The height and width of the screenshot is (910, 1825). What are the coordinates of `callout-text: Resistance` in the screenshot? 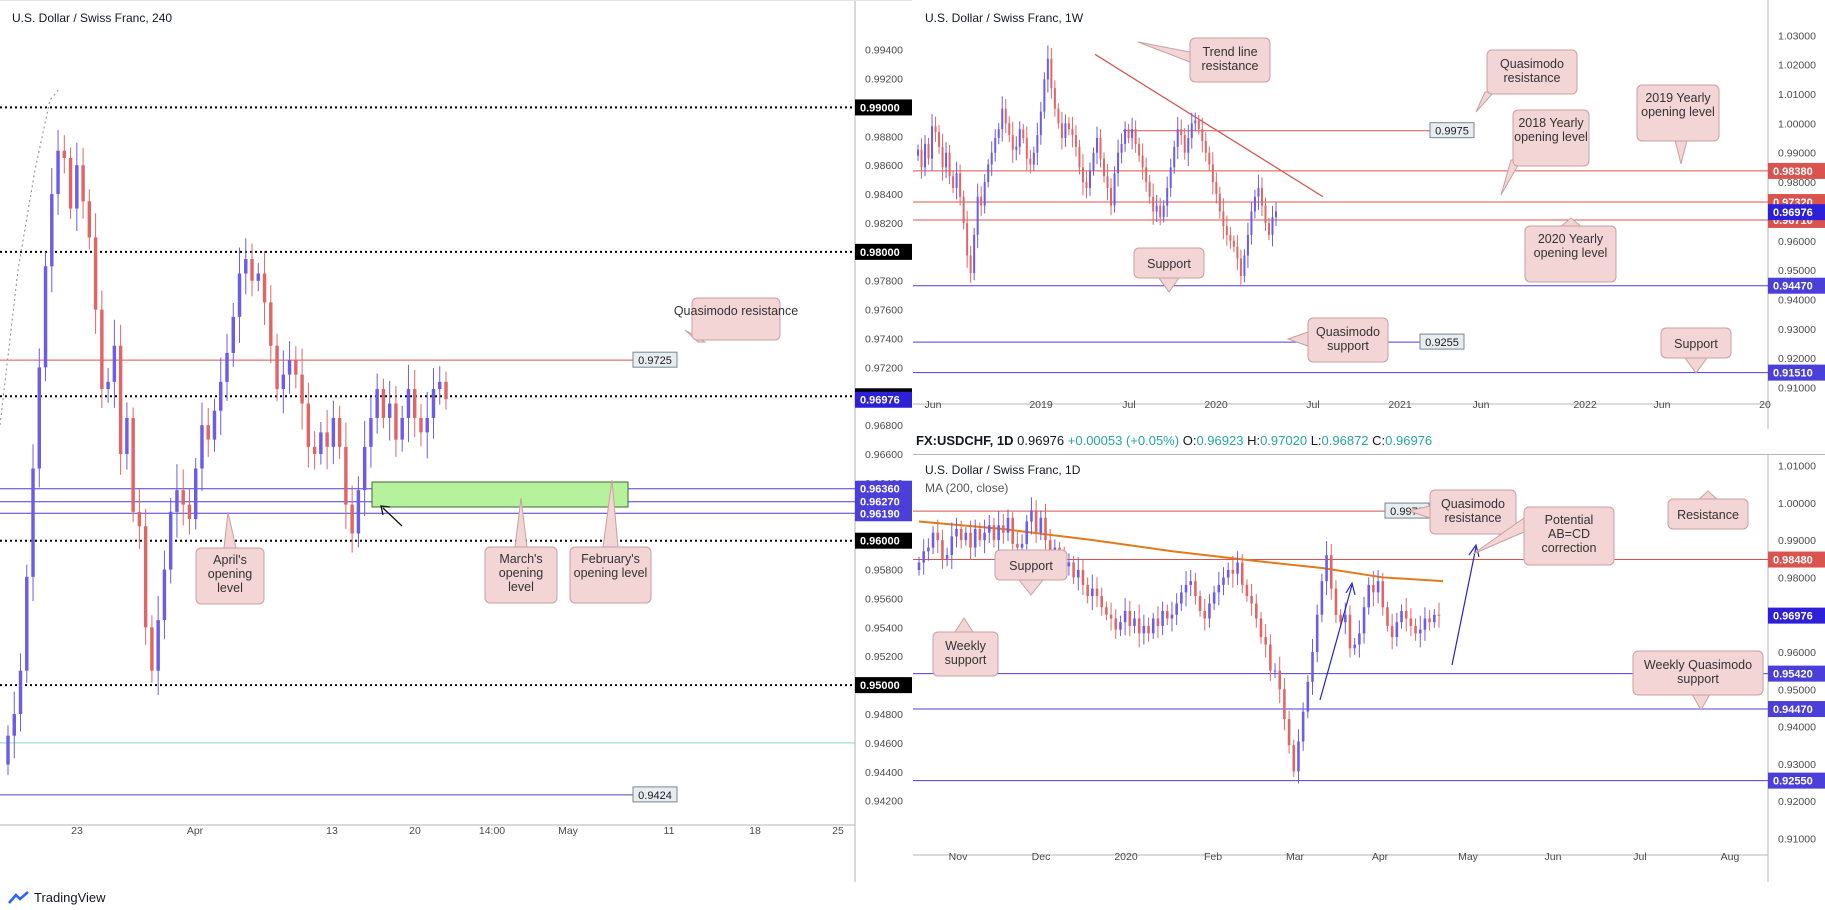 It's located at (1708, 515).